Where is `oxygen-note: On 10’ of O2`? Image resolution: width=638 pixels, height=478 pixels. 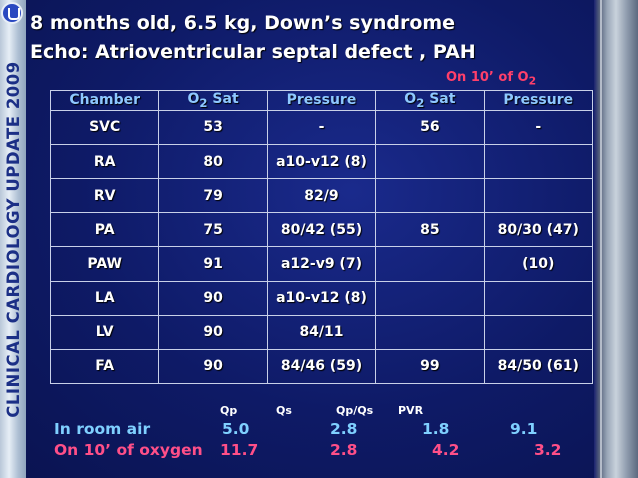 oxygen-note: On 10’ of O2 is located at coordinates (491, 79).